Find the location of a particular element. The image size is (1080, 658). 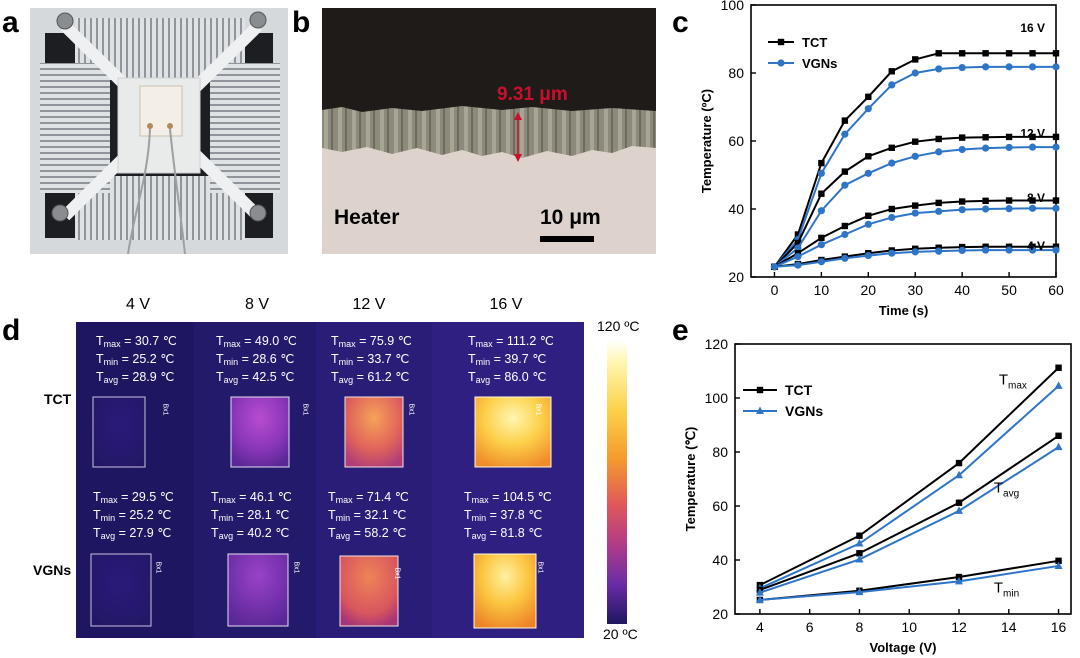

readout-line-max: Tmax = 75.9 ℃ is located at coordinates (371, 341).